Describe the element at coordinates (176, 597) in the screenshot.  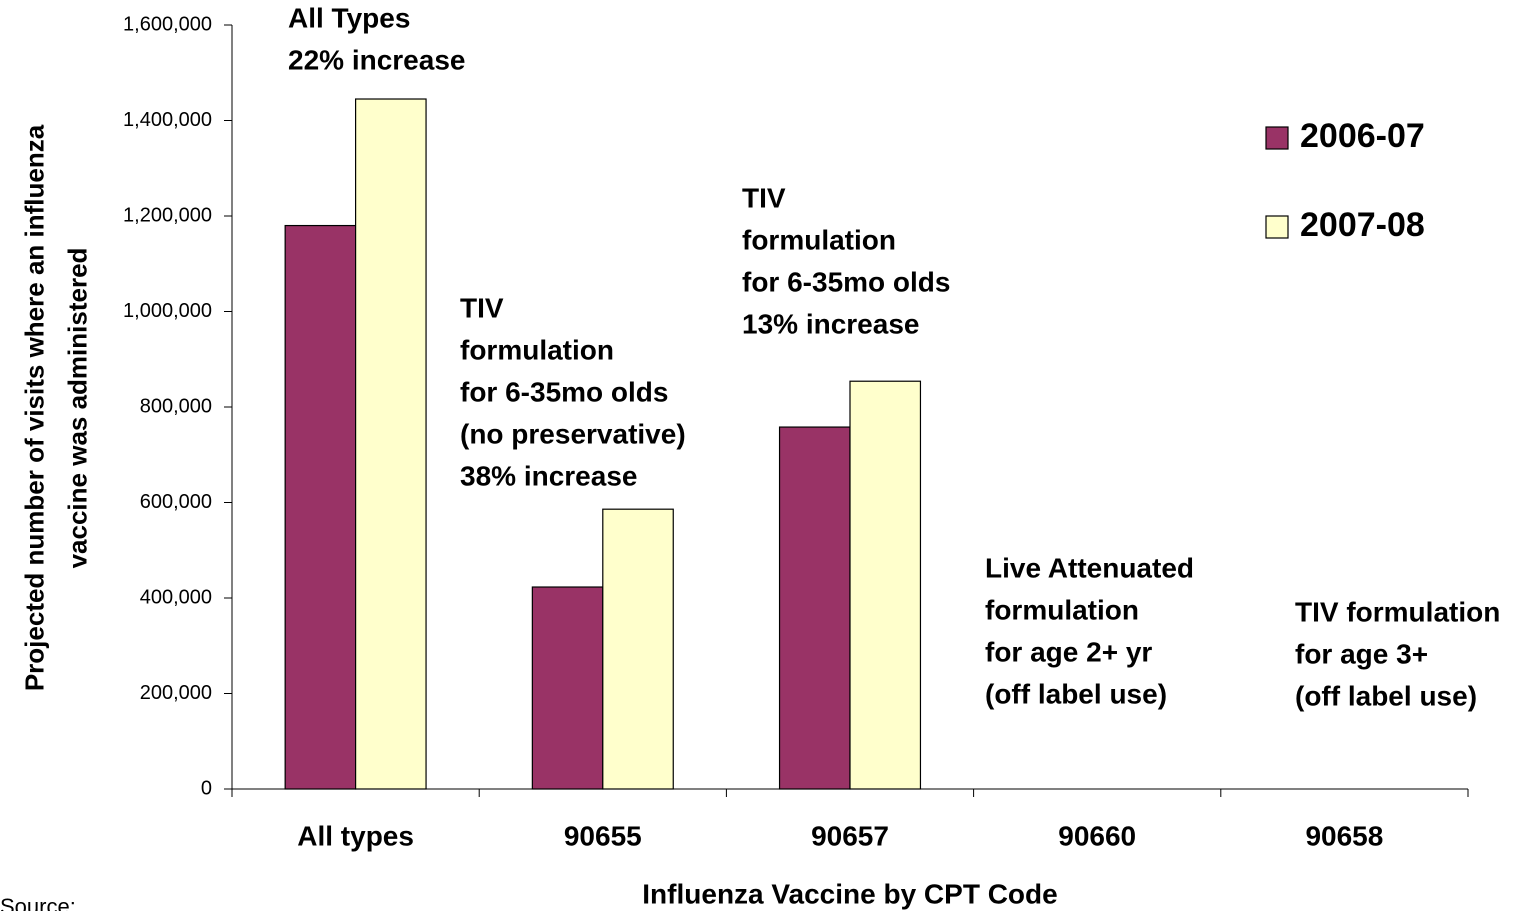
I see `y-tick-label: 400,000` at that location.